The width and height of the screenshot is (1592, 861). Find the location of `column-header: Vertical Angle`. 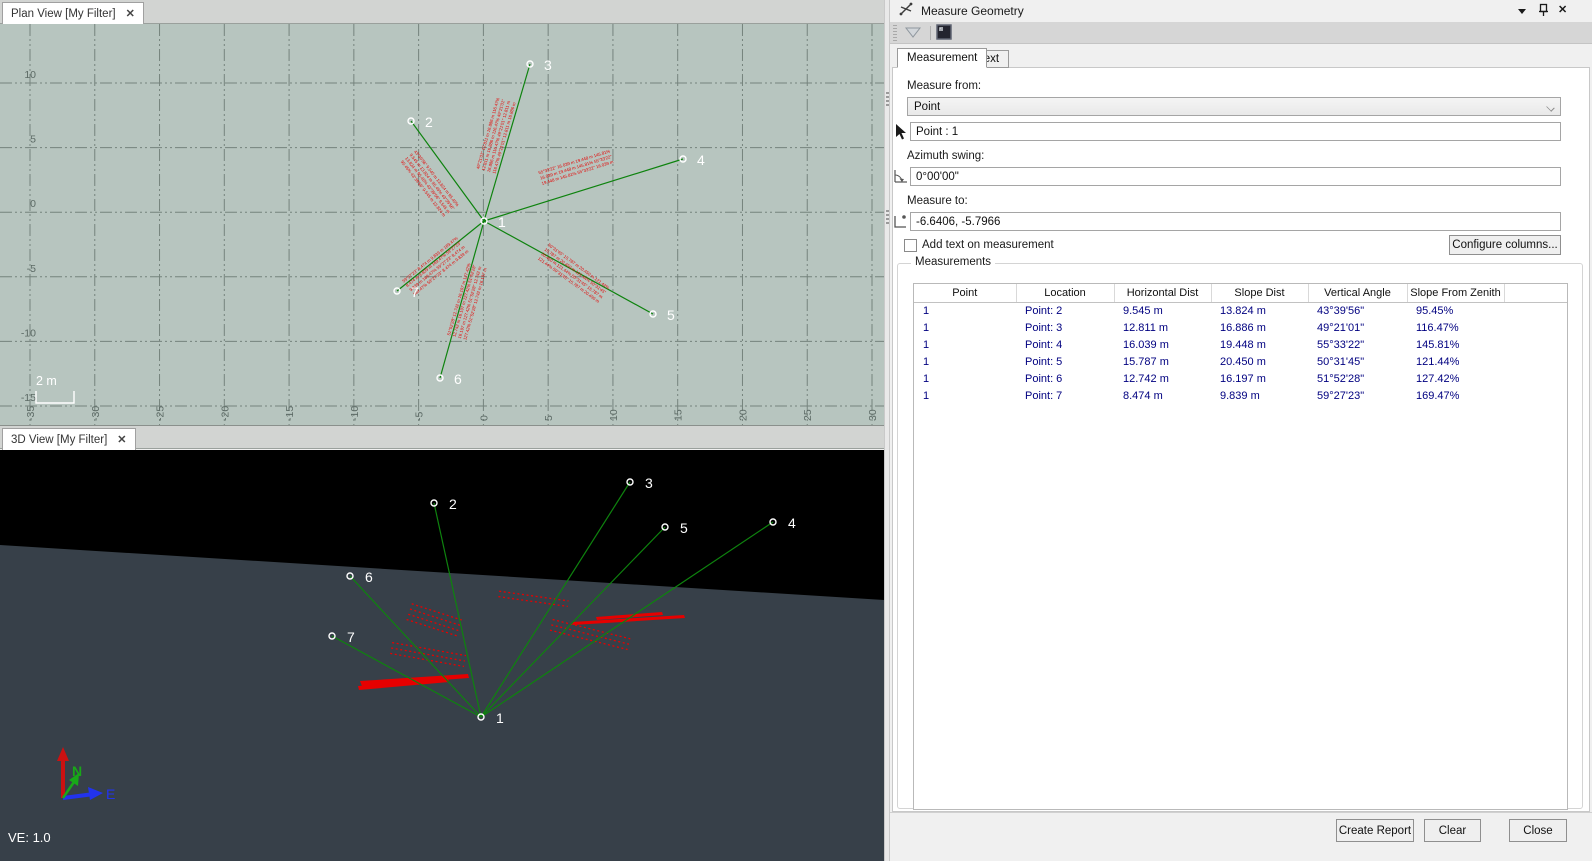

column-header: Vertical Angle is located at coordinates (1358, 293).